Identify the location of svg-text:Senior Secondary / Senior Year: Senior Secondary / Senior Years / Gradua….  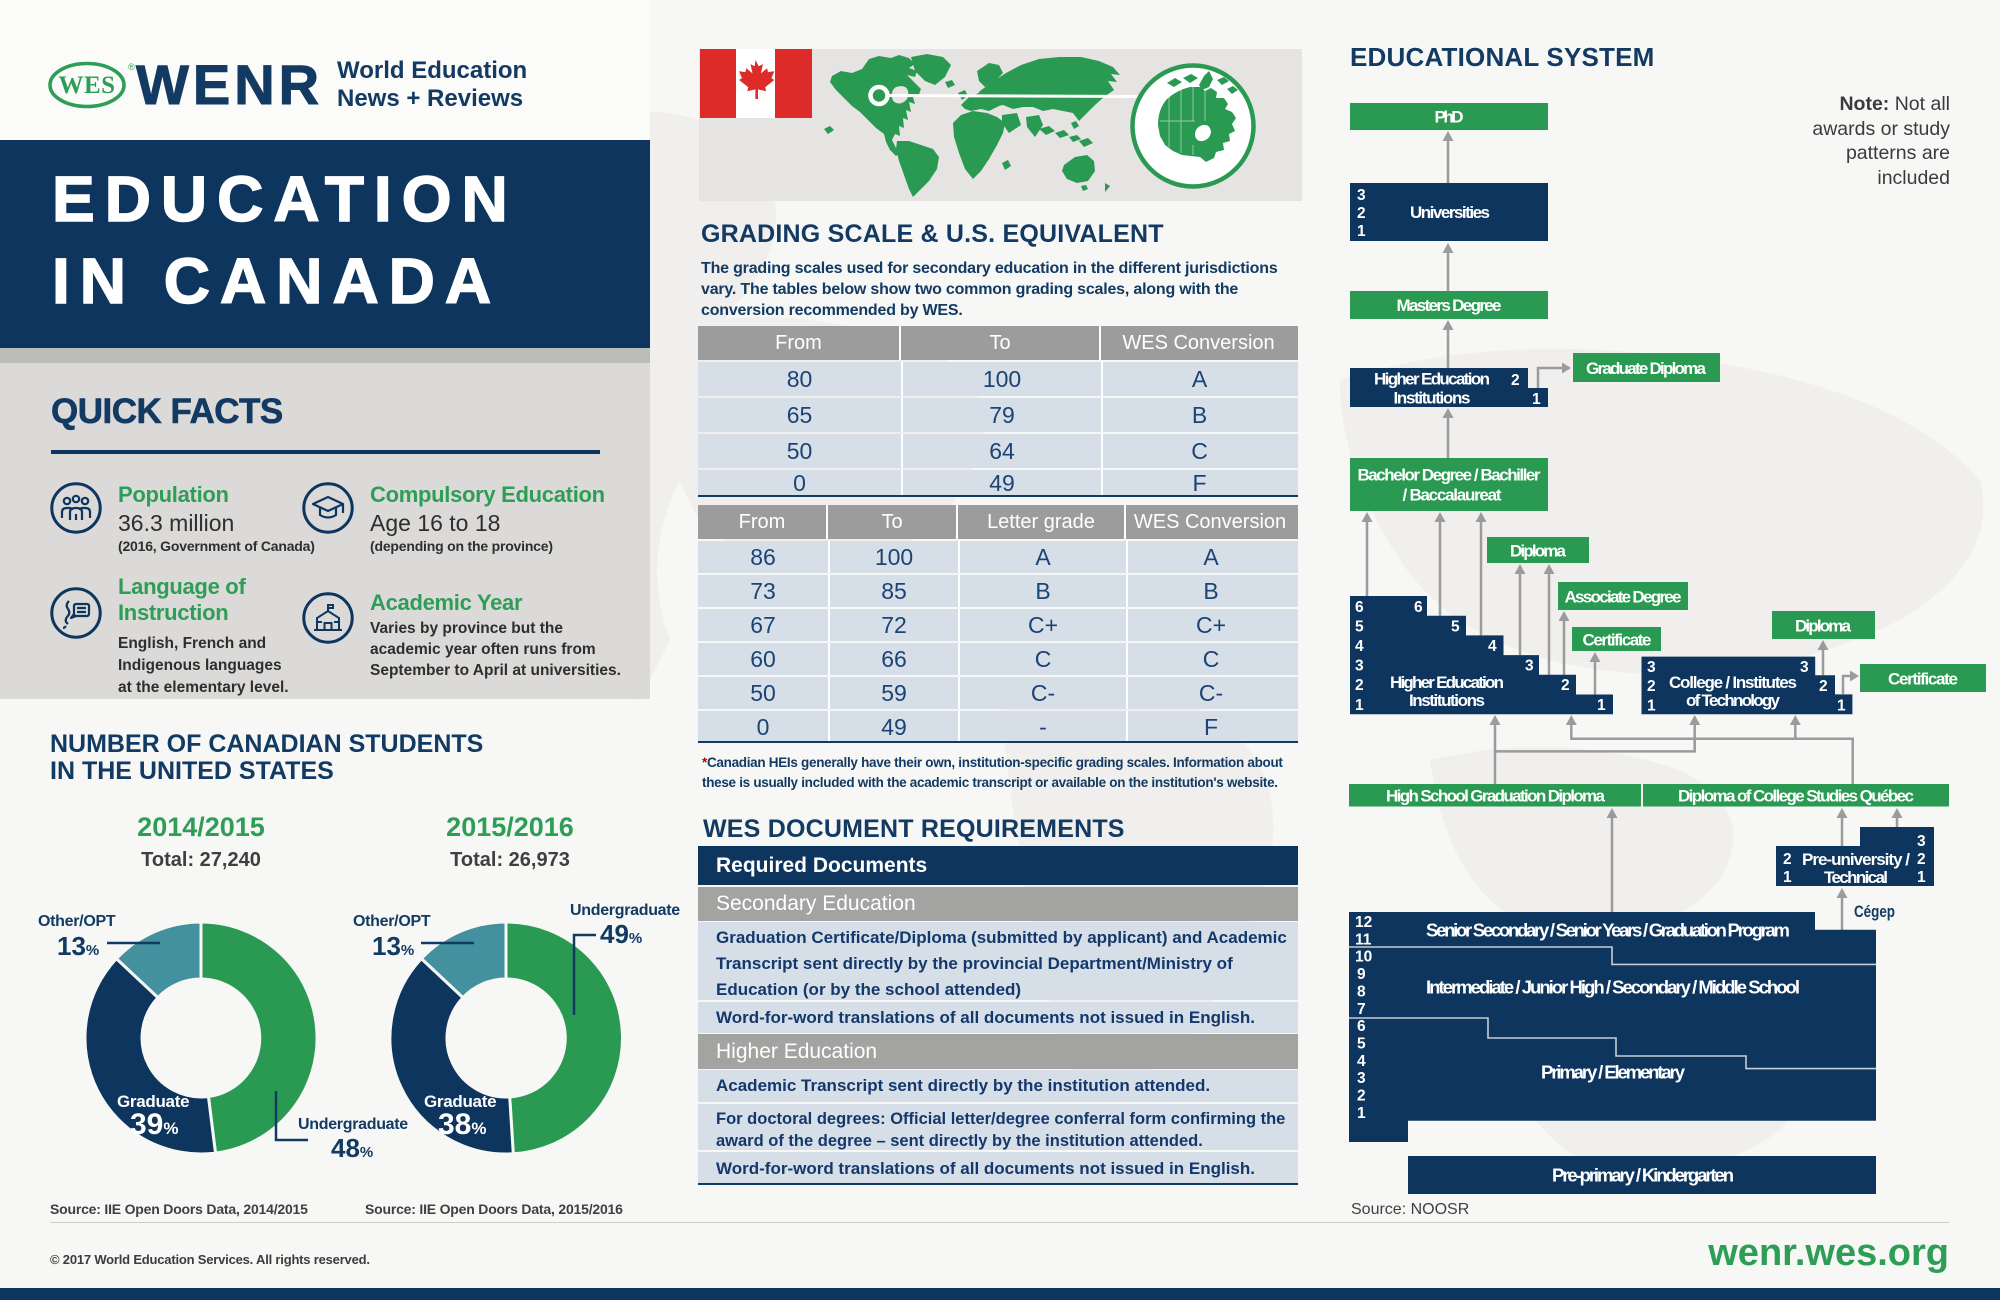
(1608, 930).